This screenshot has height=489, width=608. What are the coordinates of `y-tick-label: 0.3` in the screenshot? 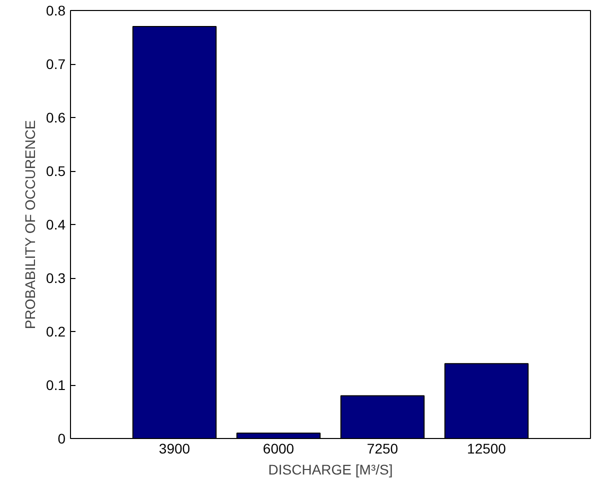 It's located at (56, 278).